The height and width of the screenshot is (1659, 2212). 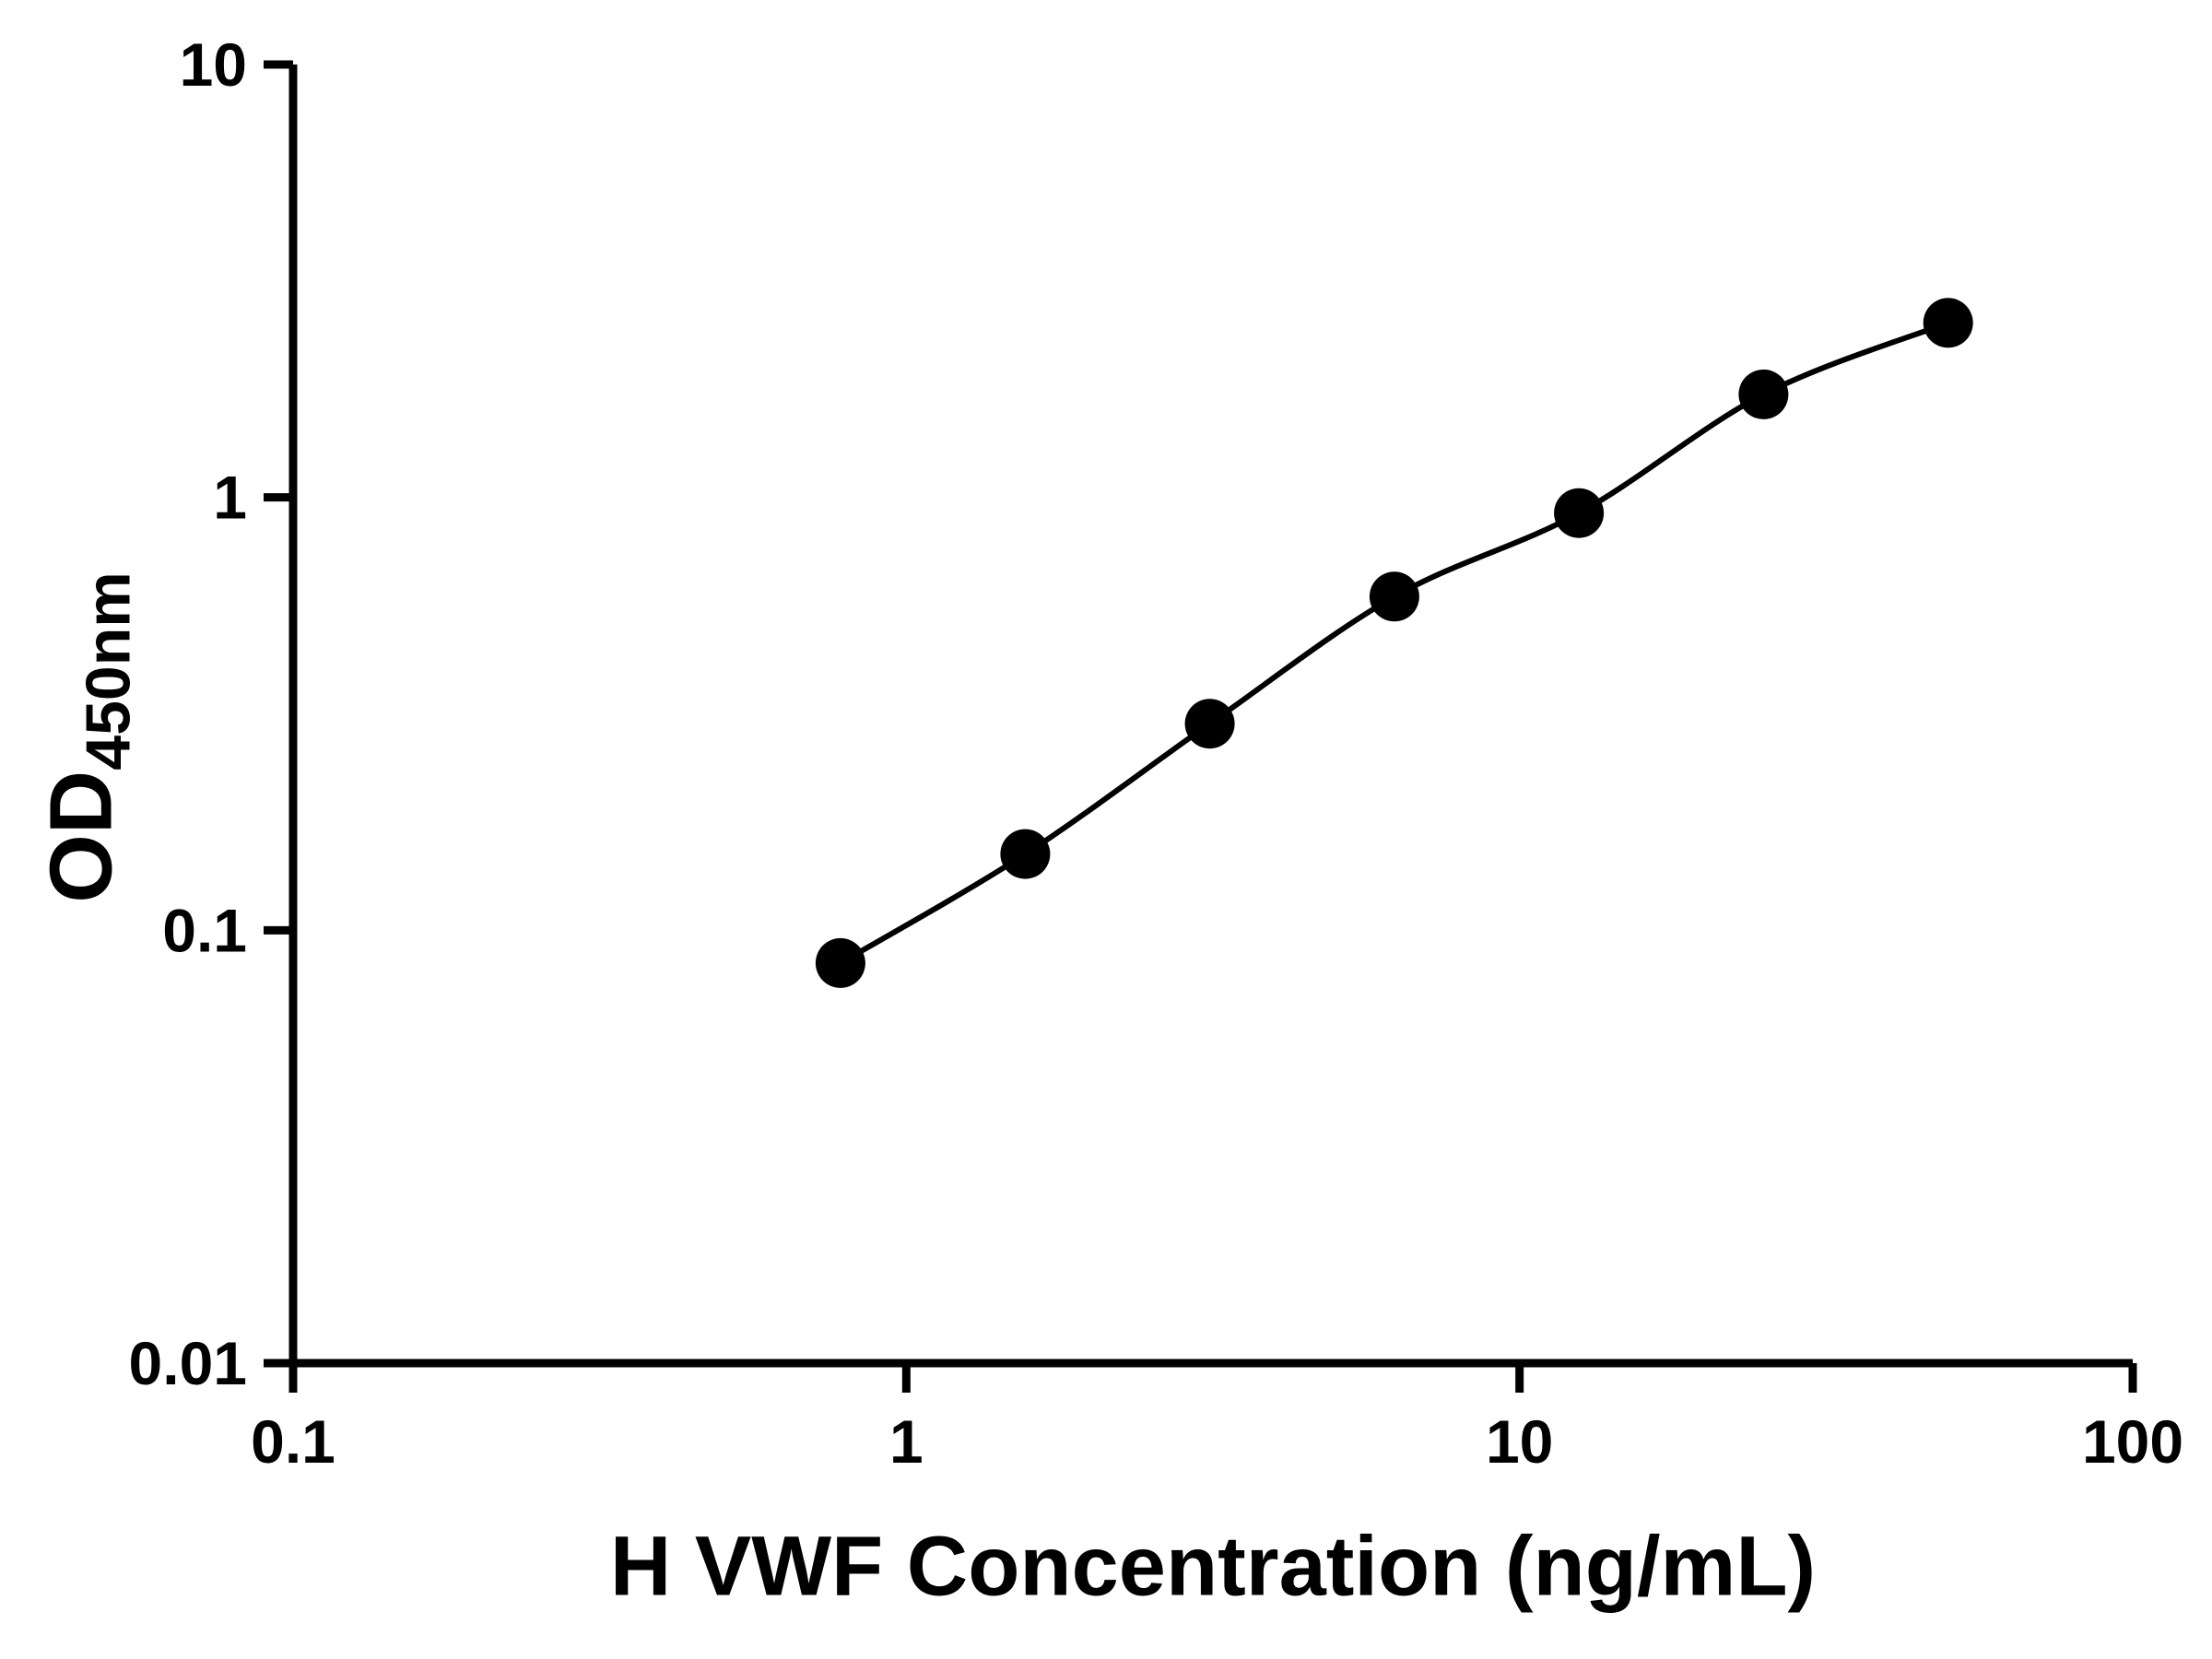 I want to click on x-axis-title: H VWF Concentration (ng/mL), so click(x=1213, y=1566).